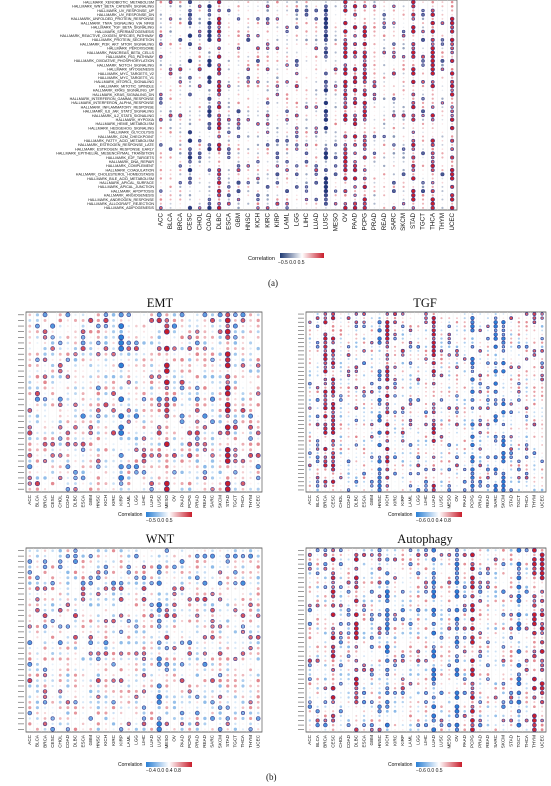 The image size is (551, 786). I want to click on tgf-col-label: KIRP, so click(402, 500).